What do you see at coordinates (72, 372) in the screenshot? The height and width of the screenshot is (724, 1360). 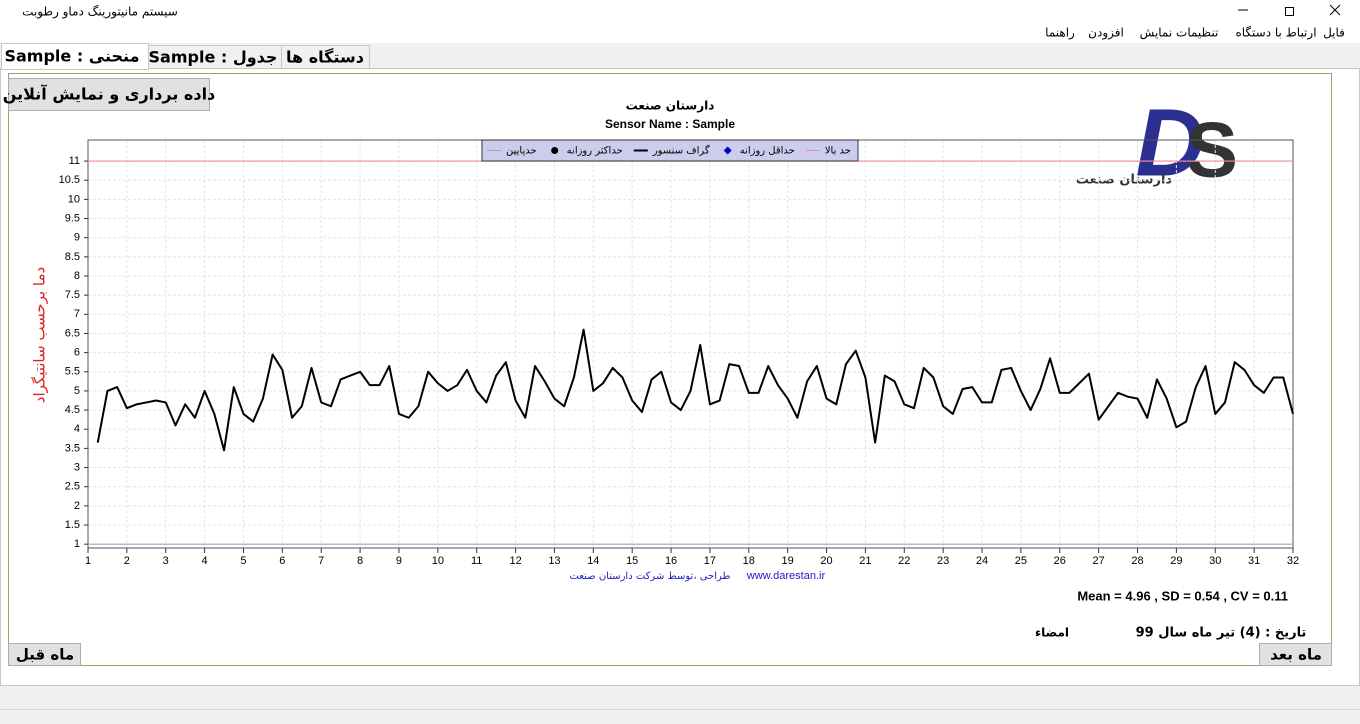 I see `y-tick-label: 5.5` at bounding box center [72, 372].